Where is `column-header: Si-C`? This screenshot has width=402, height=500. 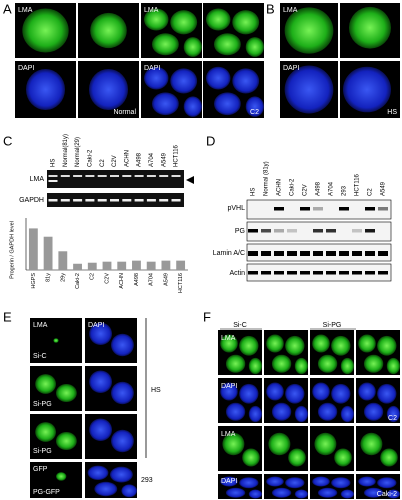 column-header: Si-C is located at coordinates (240, 325).